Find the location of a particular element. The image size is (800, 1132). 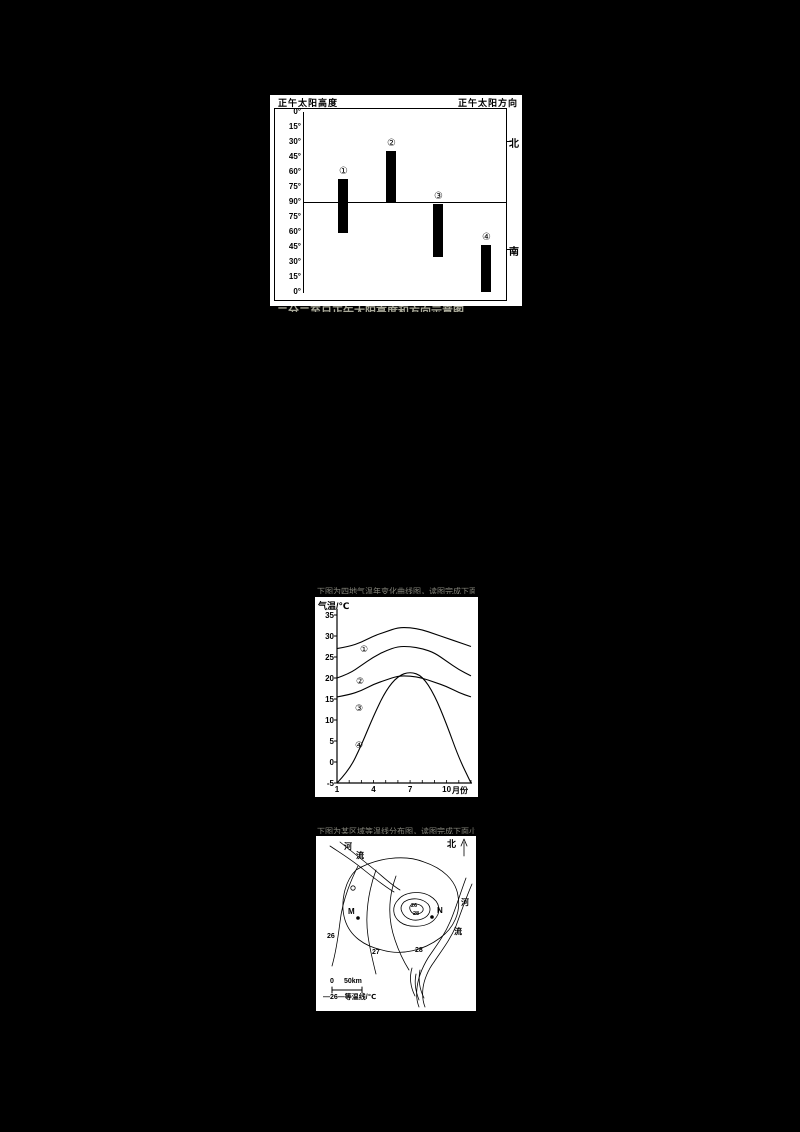

fig1-bars-layer: ① ② ③ ④ is located at coordinates (390, 204).